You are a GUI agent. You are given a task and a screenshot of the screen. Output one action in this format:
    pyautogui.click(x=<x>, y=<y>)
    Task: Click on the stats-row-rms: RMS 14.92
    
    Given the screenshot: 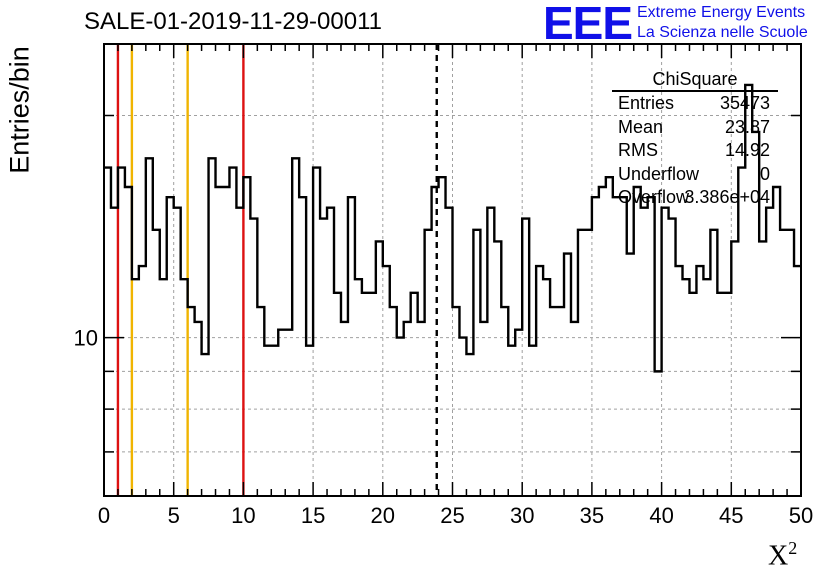 What is the action you would take?
    pyautogui.click(x=695, y=151)
    